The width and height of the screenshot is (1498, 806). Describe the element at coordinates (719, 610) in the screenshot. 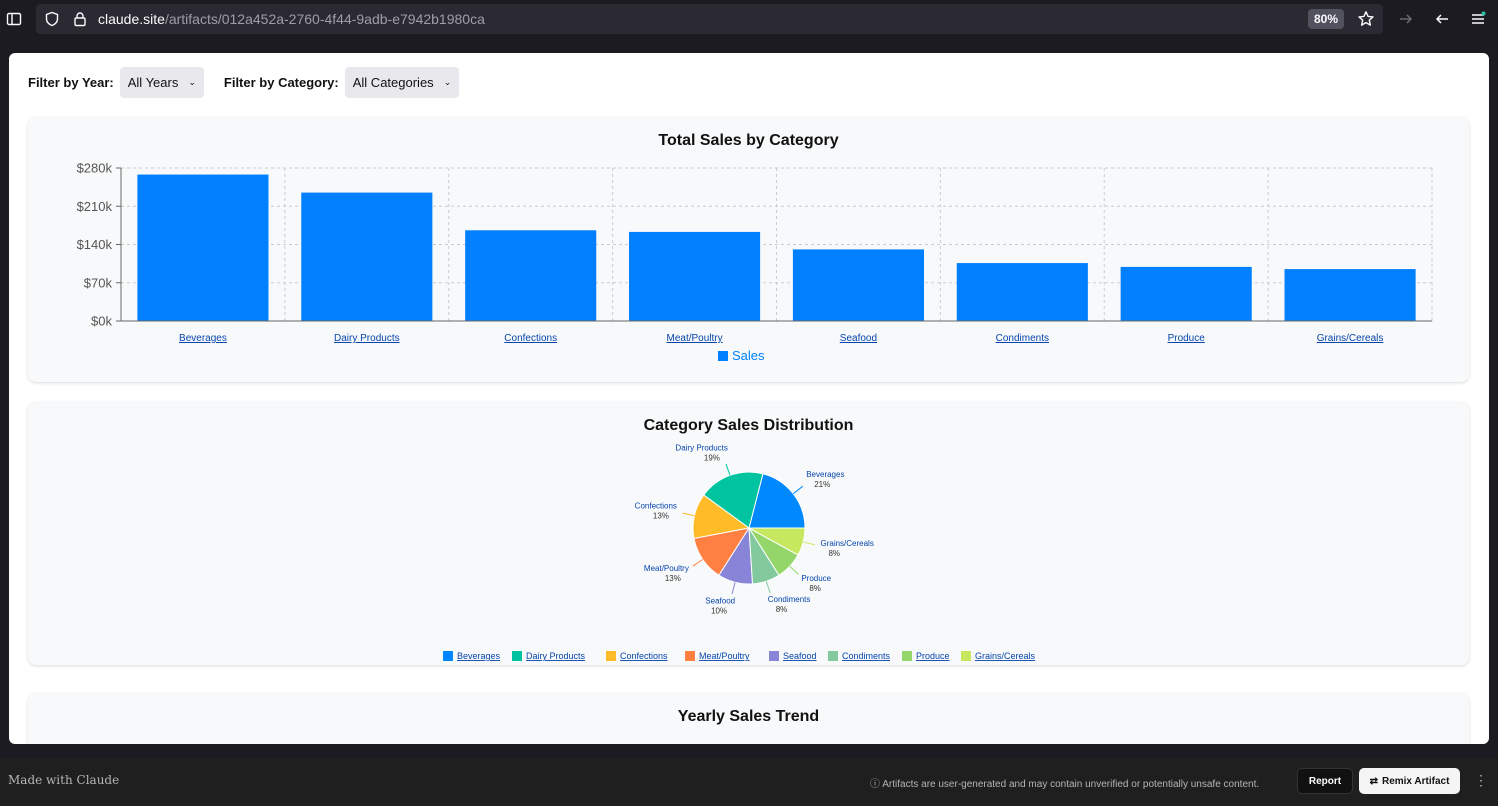

I see `pie-label-value: 10%` at that location.